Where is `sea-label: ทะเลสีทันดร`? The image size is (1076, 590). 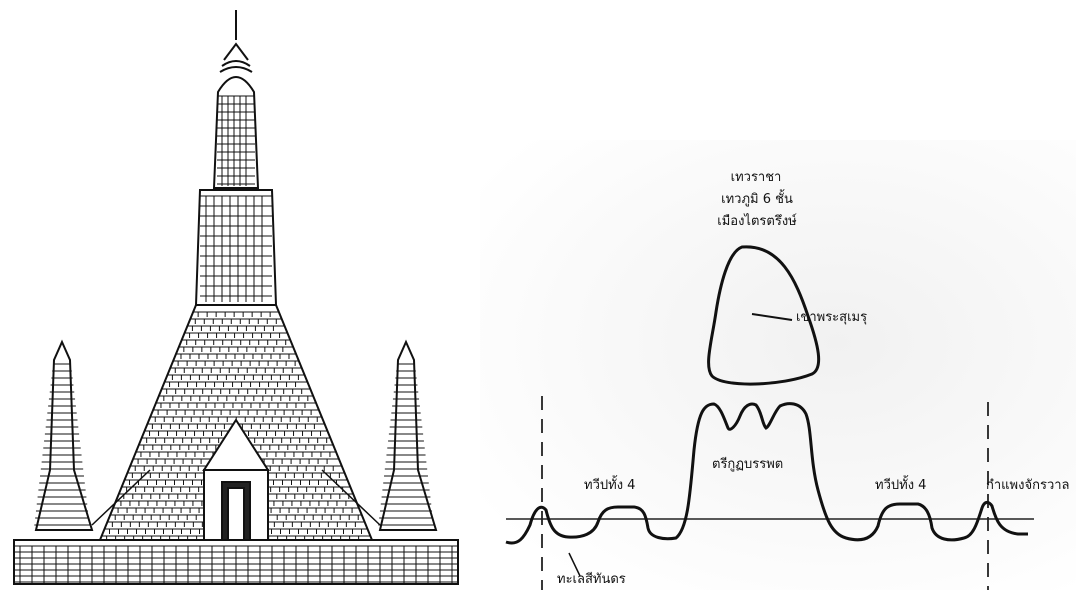
sea-label: ทะเลสีทันดร is located at coordinates (591, 579).